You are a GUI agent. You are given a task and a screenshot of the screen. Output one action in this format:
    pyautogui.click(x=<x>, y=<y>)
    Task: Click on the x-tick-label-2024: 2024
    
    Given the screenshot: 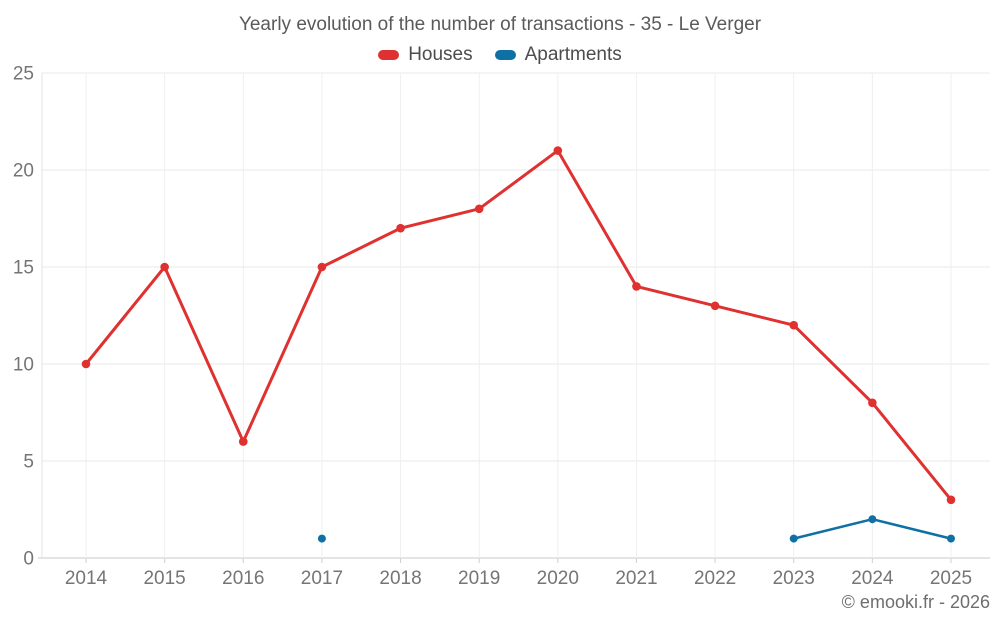 What is the action you would take?
    pyautogui.click(x=872, y=578)
    